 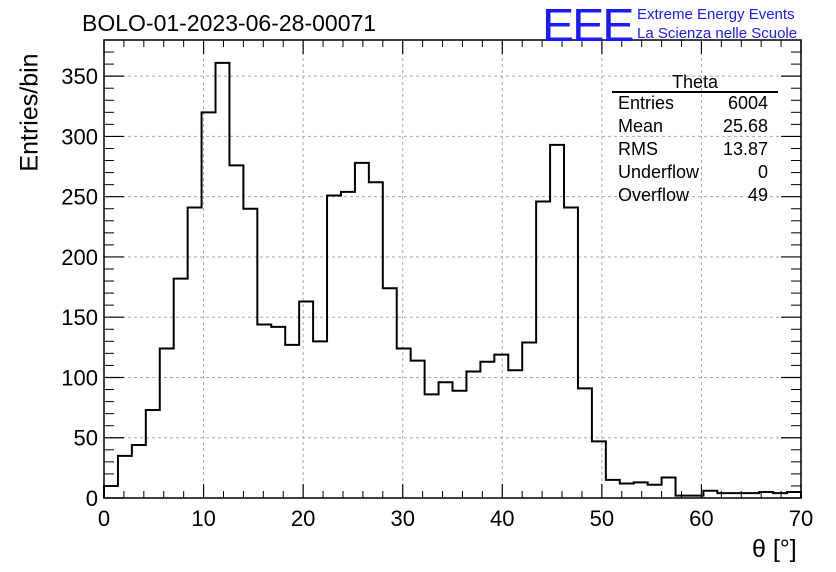 I want to click on logo-line-2: La Scienza nelle Scuole, so click(x=717, y=33).